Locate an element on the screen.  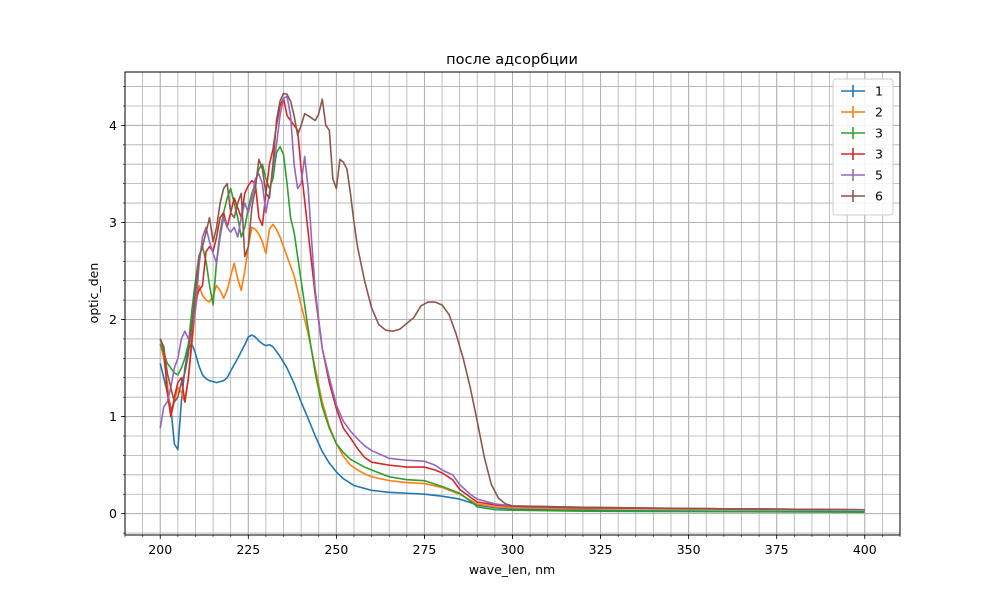
legend-box is located at coordinates (863, 147).